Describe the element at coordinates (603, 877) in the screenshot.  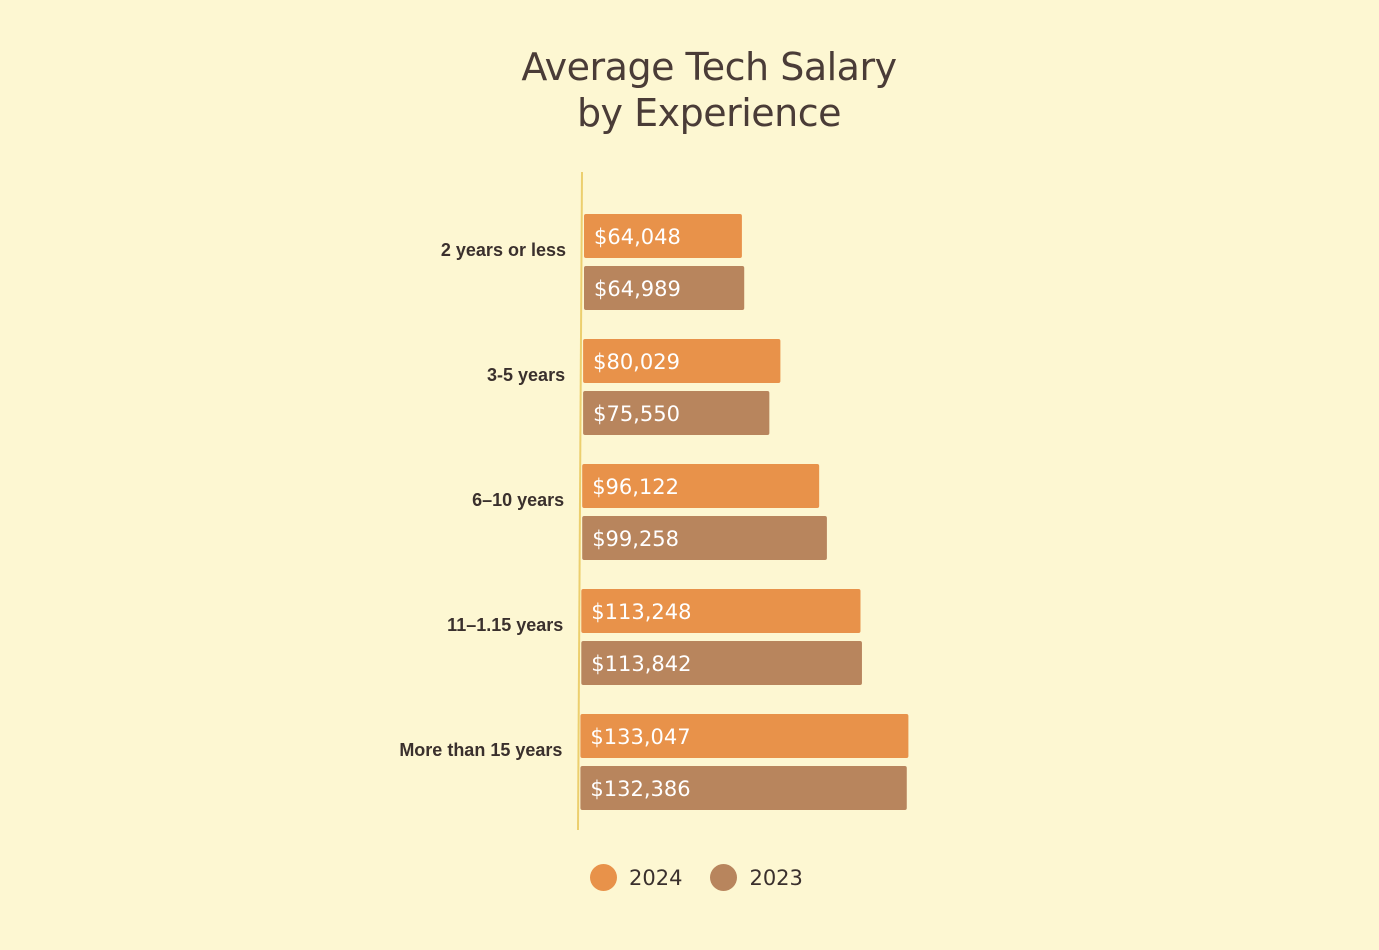
I see `legend-swatch-2024` at that location.